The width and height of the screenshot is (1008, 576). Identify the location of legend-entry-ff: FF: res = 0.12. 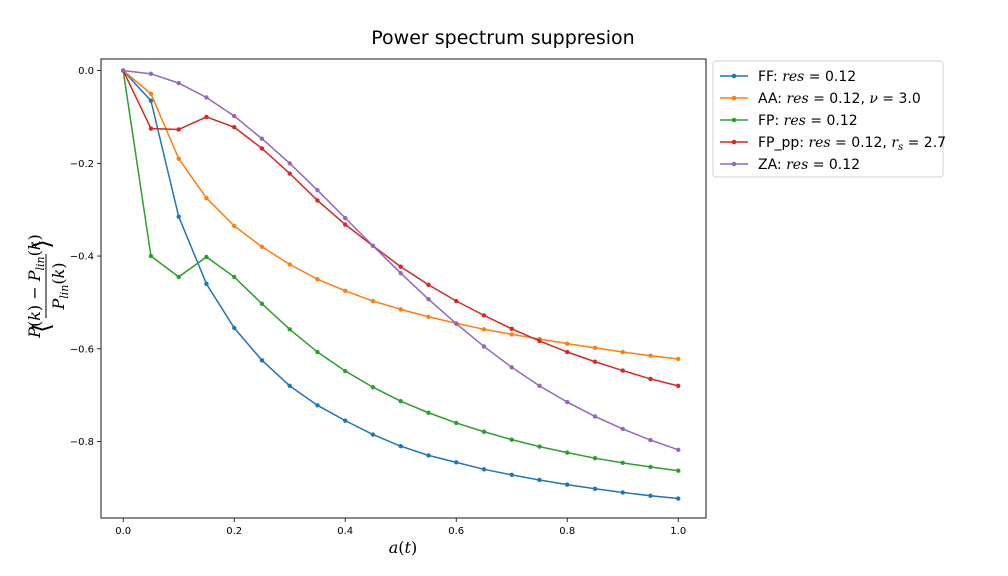
(788, 77).